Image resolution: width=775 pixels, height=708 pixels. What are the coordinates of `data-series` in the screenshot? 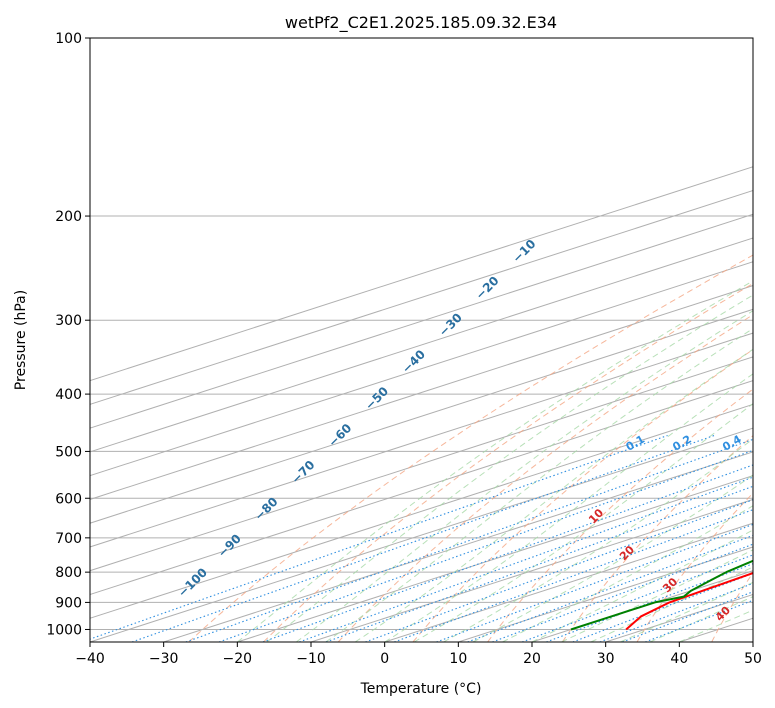 It's located at (661, 595).